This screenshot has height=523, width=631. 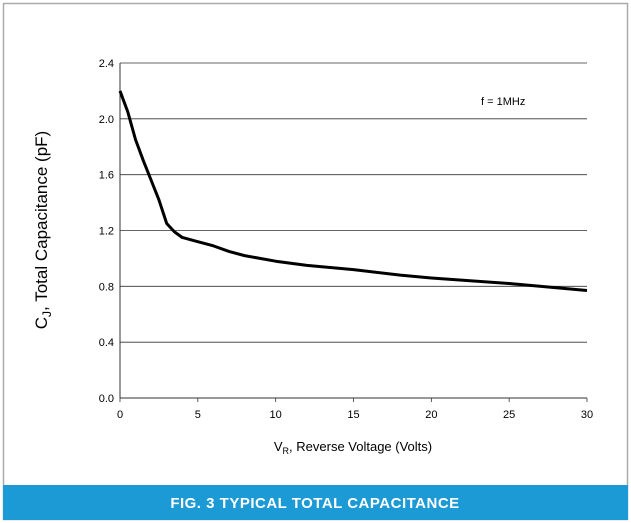 What do you see at coordinates (106, 120) in the screenshot?
I see `y-tick-label: 2.0` at bounding box center [106, 120].